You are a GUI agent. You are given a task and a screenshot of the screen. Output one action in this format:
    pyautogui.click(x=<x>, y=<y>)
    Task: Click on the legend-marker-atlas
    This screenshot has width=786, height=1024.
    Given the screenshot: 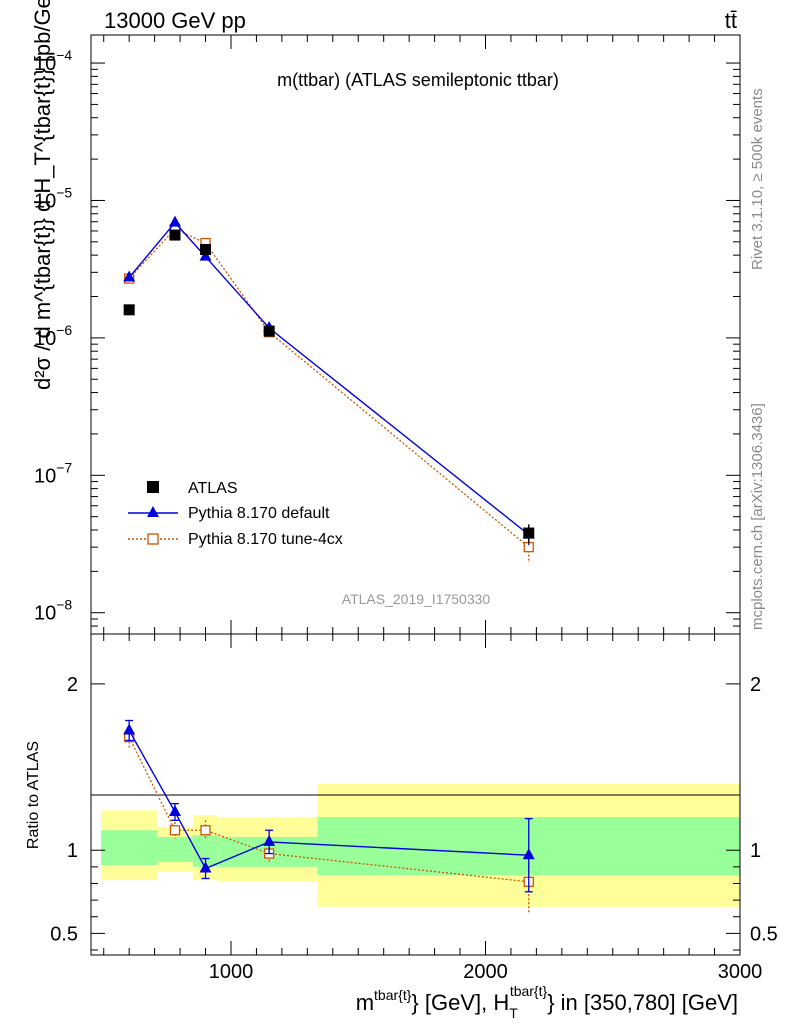 What is the action you would take?
    pyautogui.click(x=153, y=487)
    